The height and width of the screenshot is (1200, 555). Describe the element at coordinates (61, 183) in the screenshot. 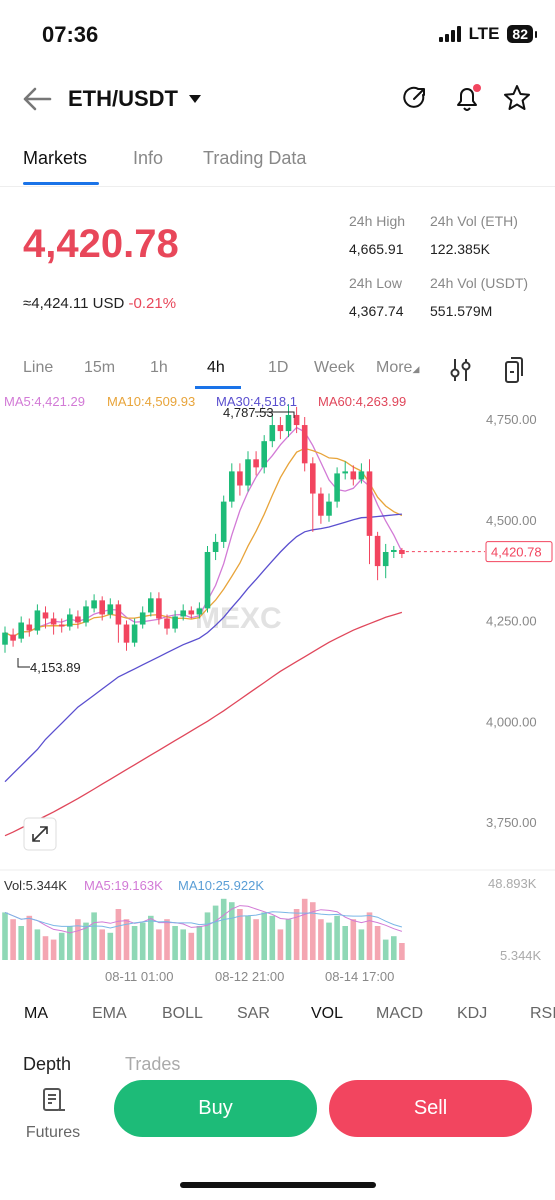

I see `tab-underline` at that location.